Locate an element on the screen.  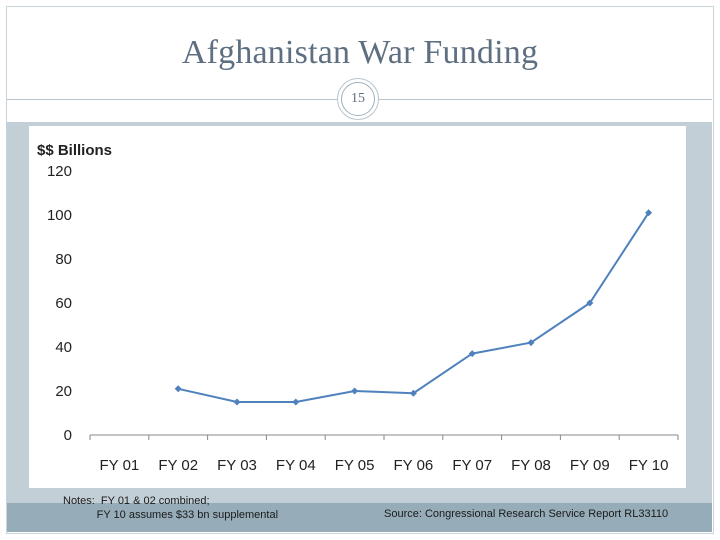
x-tick-label: FY 05 is located at coordinates (355, 465).